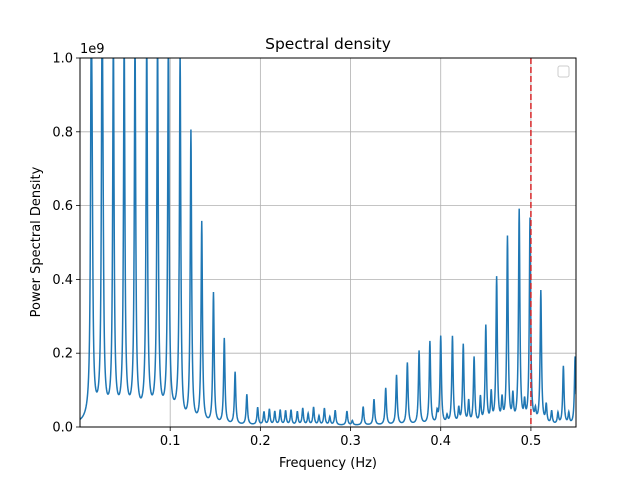 This screenshot has width=640, height=480. I want to click on y-tick-label-5: 1.0, so click(62, 59).